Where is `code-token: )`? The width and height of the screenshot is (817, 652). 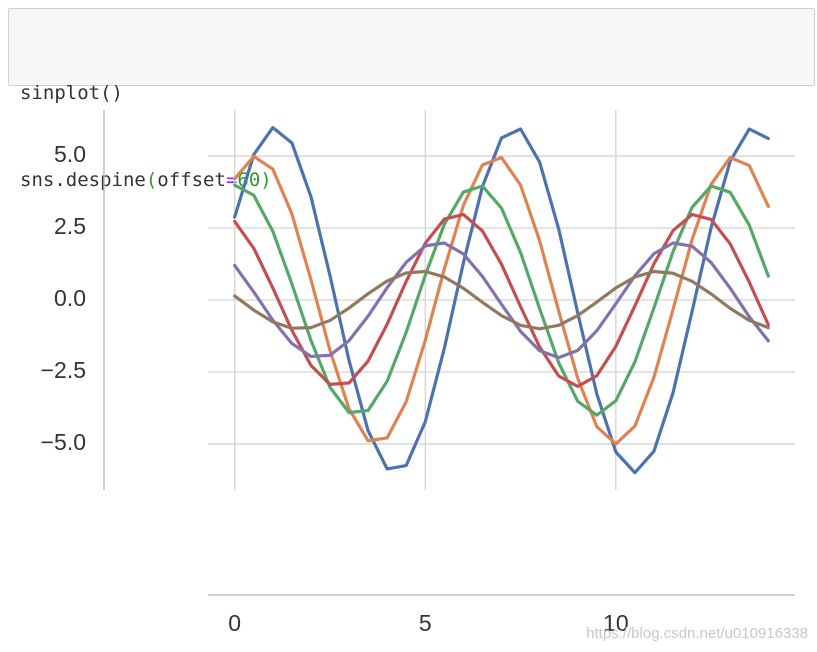 code-token: ) is located at coordinates (266, 180).